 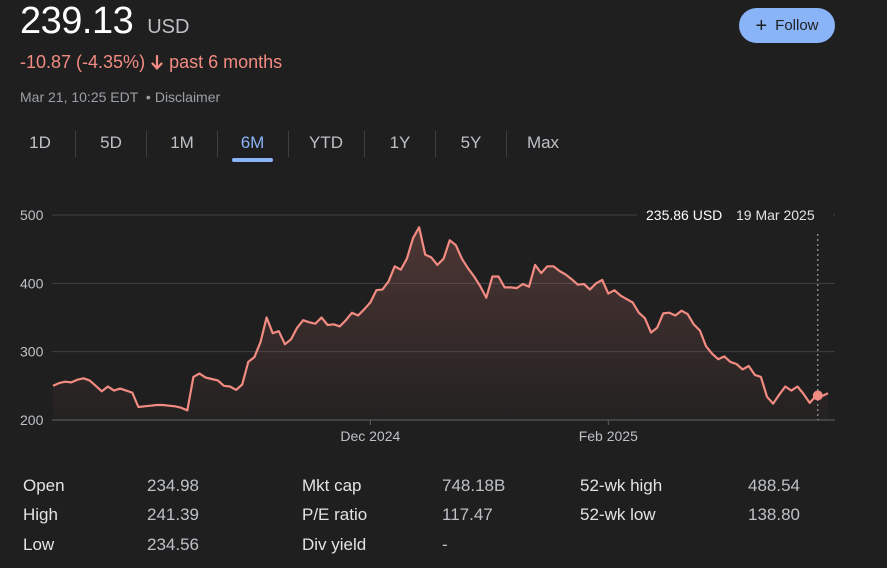 What do you see at coordinates (40, 514) in the screenshot?
I see `stat-high-label: High` at bounding box center [40, 514].